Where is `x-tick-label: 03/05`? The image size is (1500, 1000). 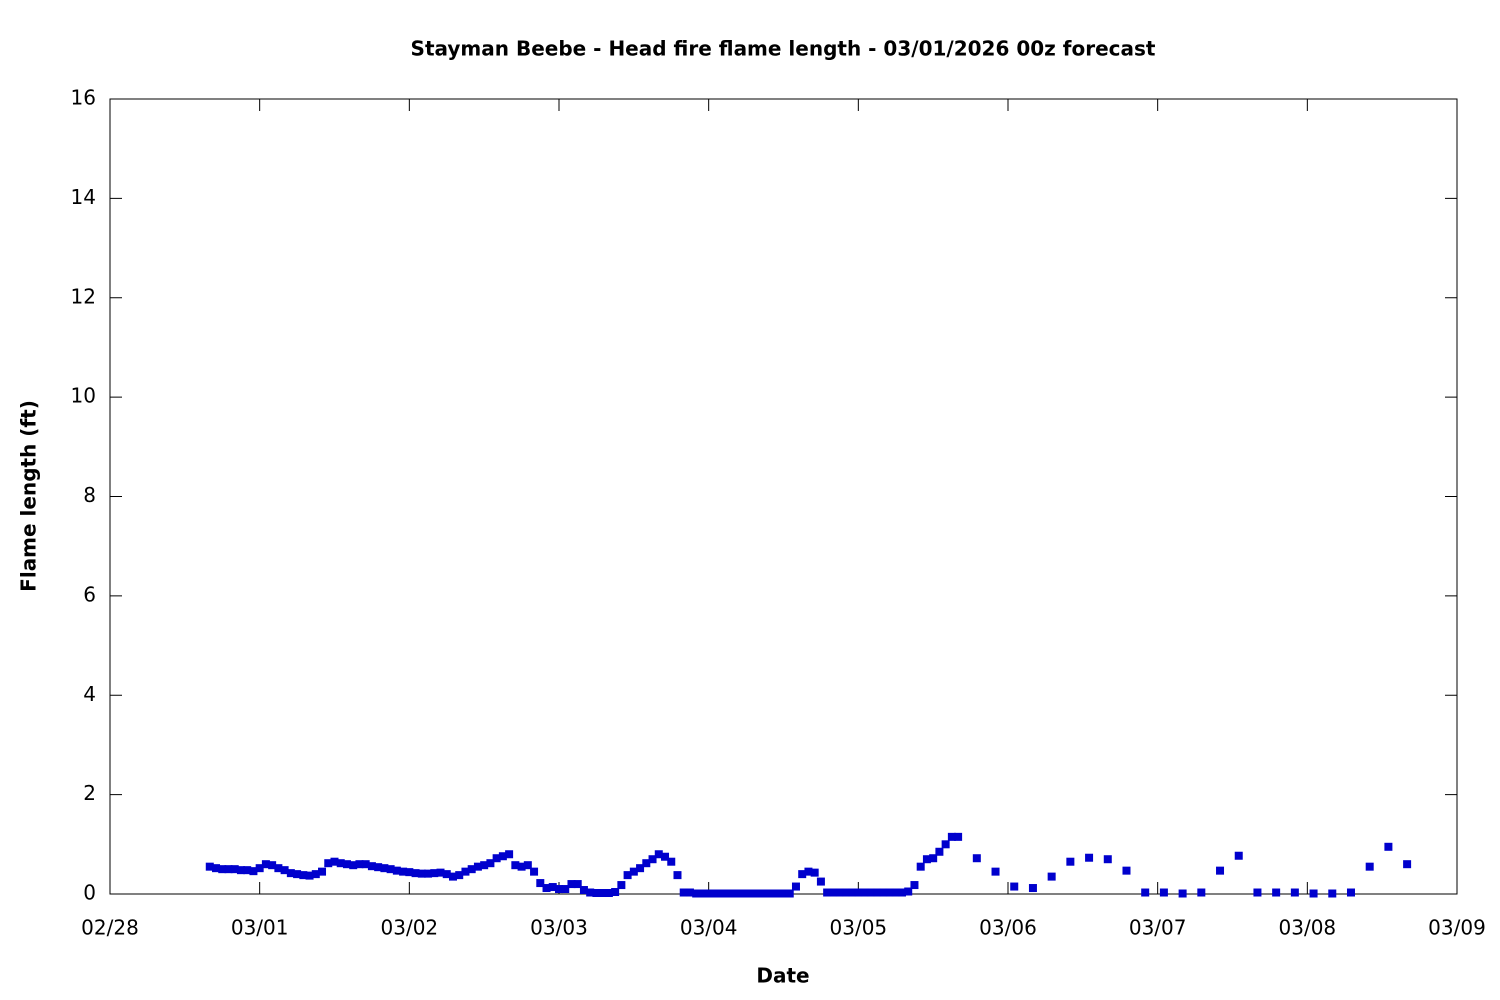
x-tick-label: 03/05 is located at coordinates (859, 928).